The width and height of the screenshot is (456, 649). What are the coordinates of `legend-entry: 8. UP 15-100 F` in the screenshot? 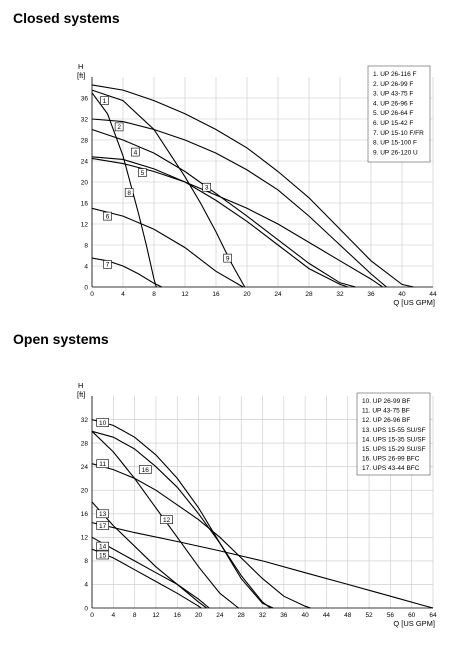 It's located at (395, 143).